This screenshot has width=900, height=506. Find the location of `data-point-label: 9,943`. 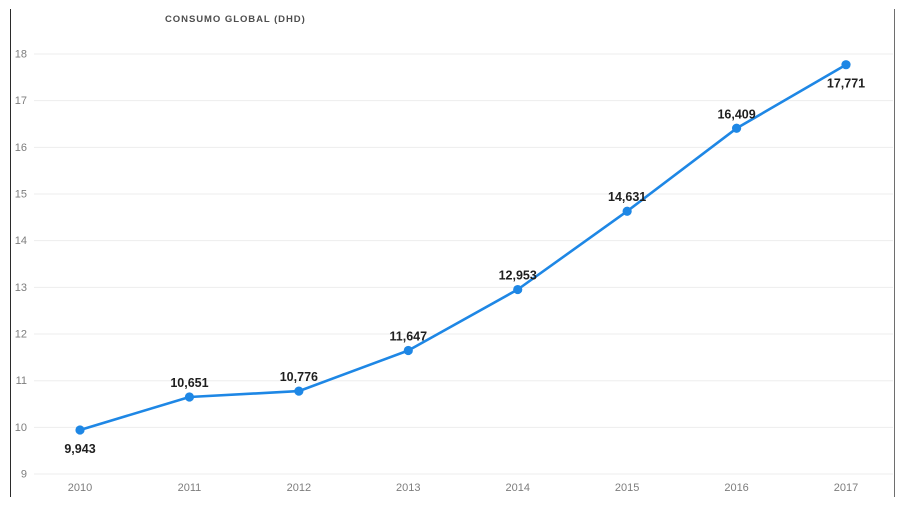

data-point-label: 9,943 is located at coordinates (79, 449).